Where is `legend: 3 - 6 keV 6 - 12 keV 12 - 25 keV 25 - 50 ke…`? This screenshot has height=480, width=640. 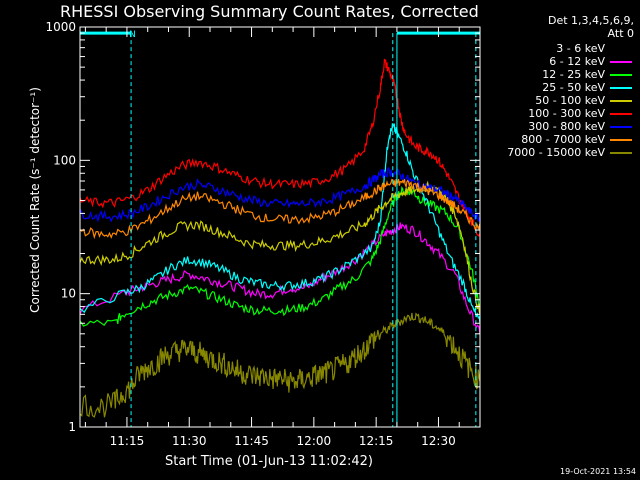 legend: 3 - 6 keV 6 - 12 keV 12 - 25 keV 25 - 50 ke… is located at coordinates (569, 100).